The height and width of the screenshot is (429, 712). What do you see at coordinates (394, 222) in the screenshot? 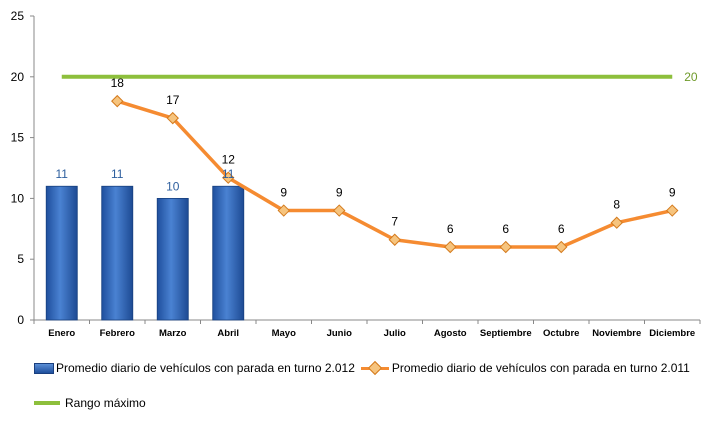
I see `line-data-label: 7` at bounding box center [394, 222].